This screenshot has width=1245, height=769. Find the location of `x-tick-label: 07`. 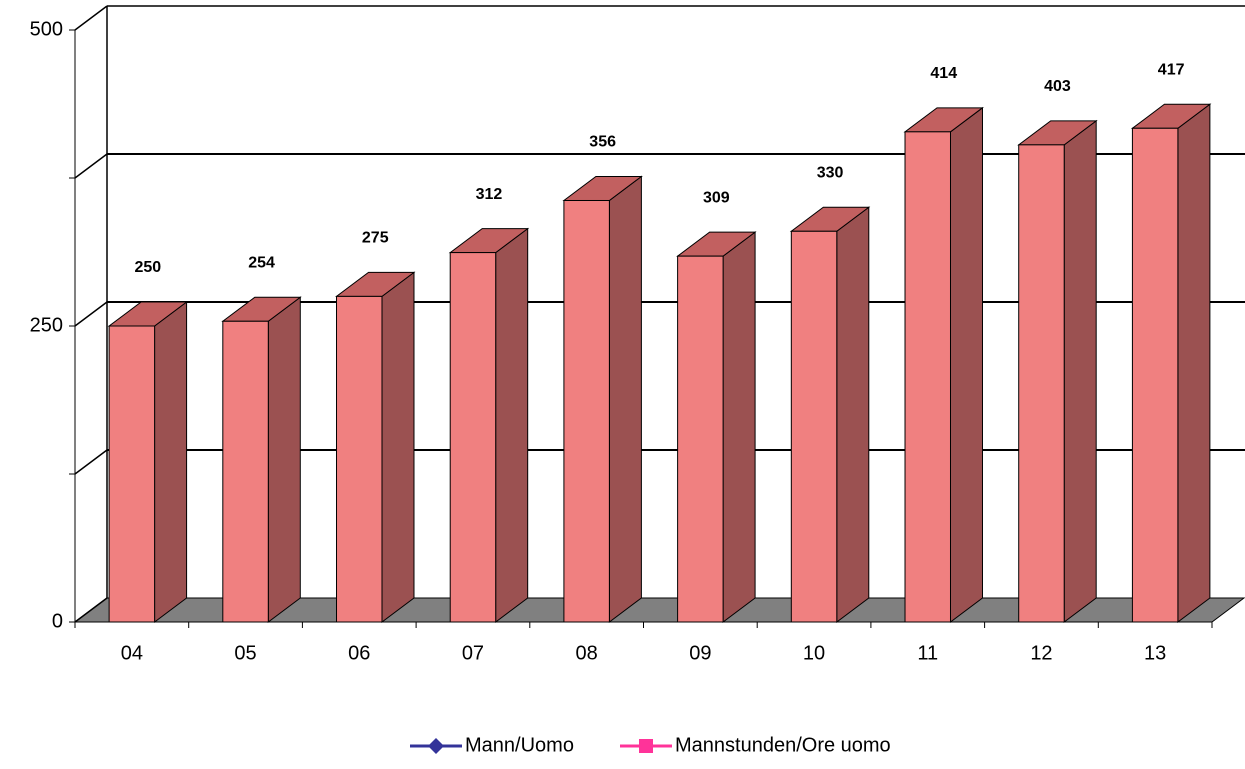

x-tick-label: 07 is located at coordinates (473, 653).